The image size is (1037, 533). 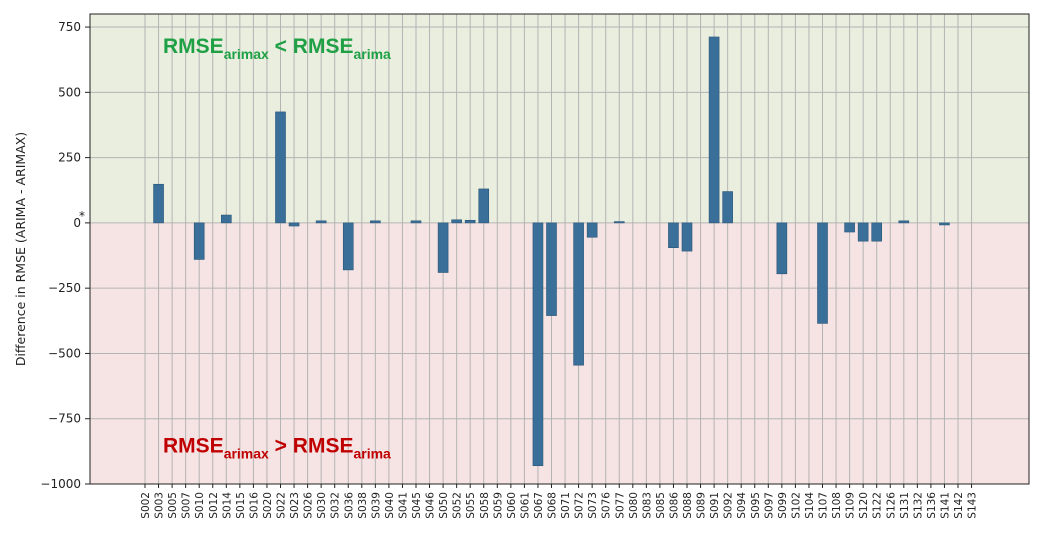 What do you see at coordinates (945, 505) in the screenshot?
I see `x-tick-label: S141` at bounding box center [945, 505].